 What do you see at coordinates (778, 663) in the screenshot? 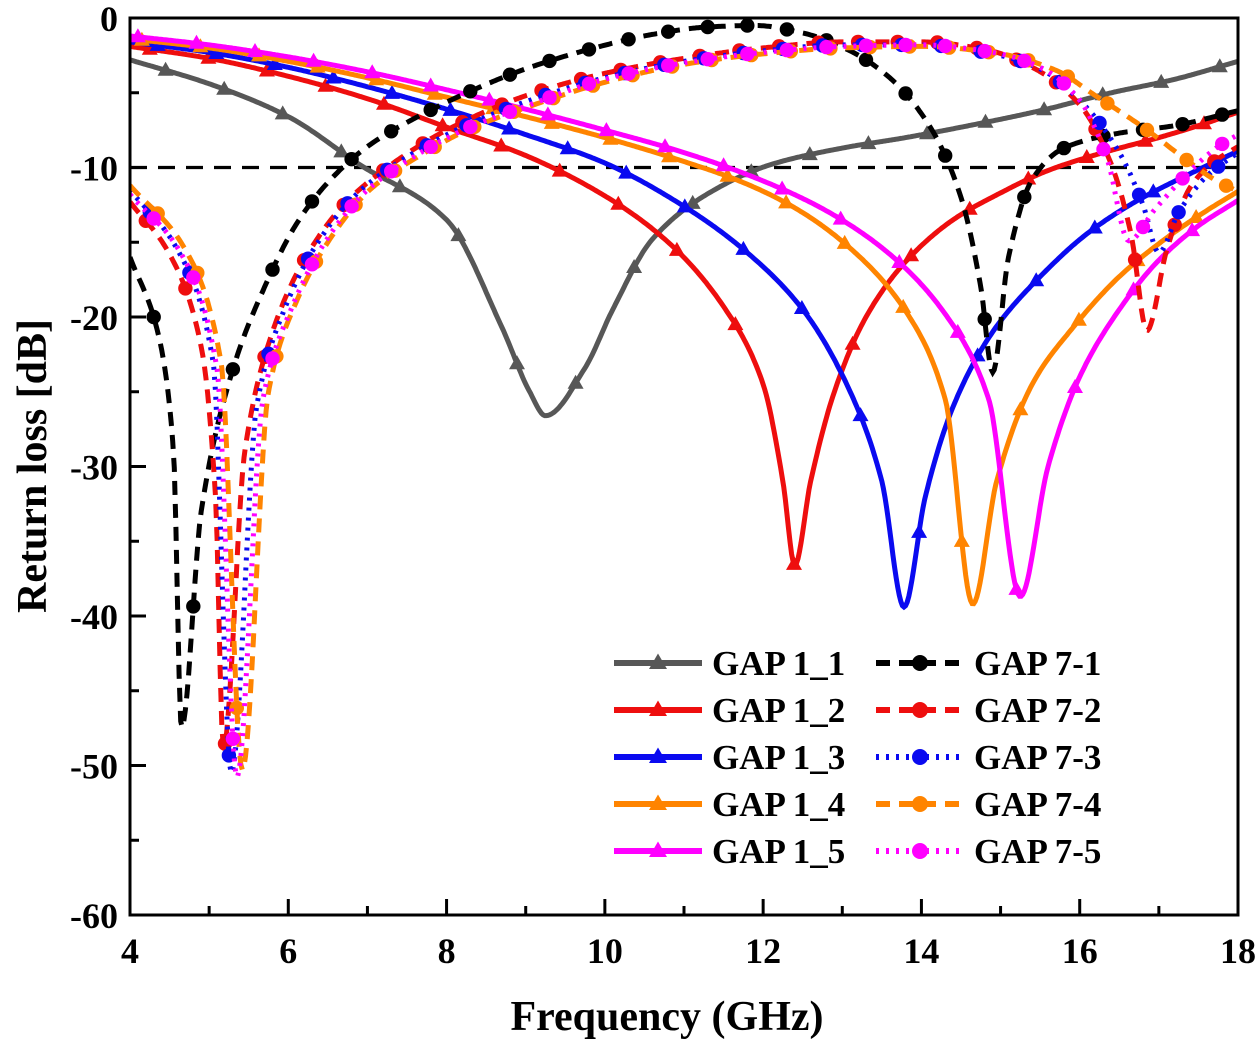
I see `legend-label-gap-1-1: GAP 1_1` at bounding box center [778, 663].